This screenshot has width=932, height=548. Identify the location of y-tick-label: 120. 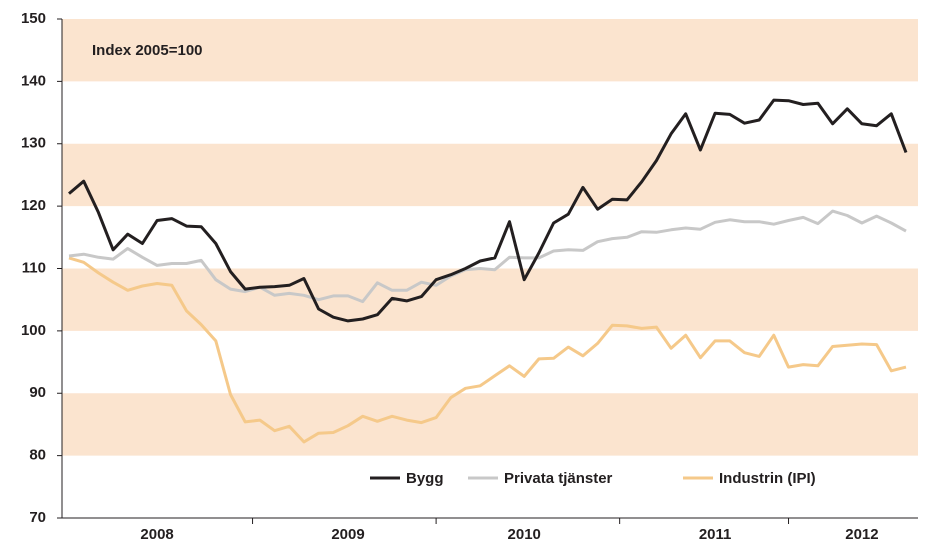
(33, 205).